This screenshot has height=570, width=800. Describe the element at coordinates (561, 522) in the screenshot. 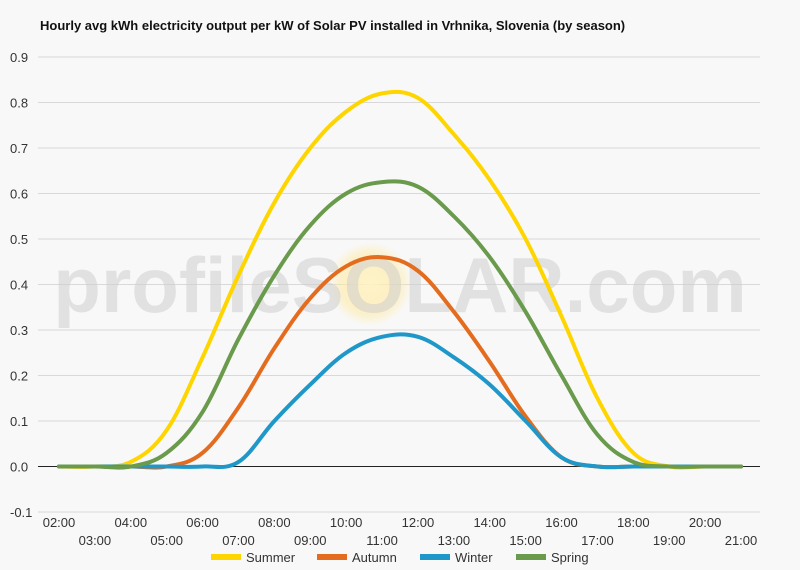

I see `x-tick-label: 16:00` at that location.